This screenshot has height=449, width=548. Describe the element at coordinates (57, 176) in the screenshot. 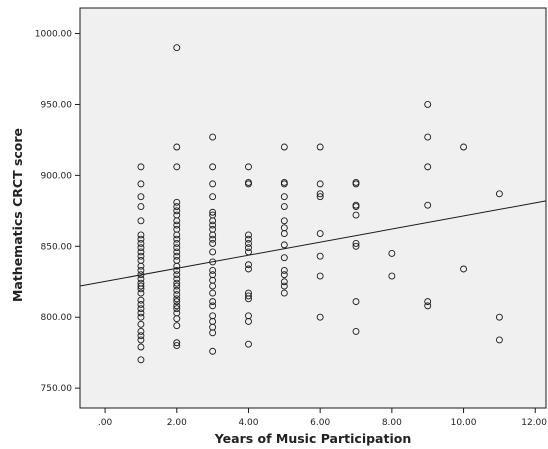

I see `y-tick-label: 900.00` at that location.